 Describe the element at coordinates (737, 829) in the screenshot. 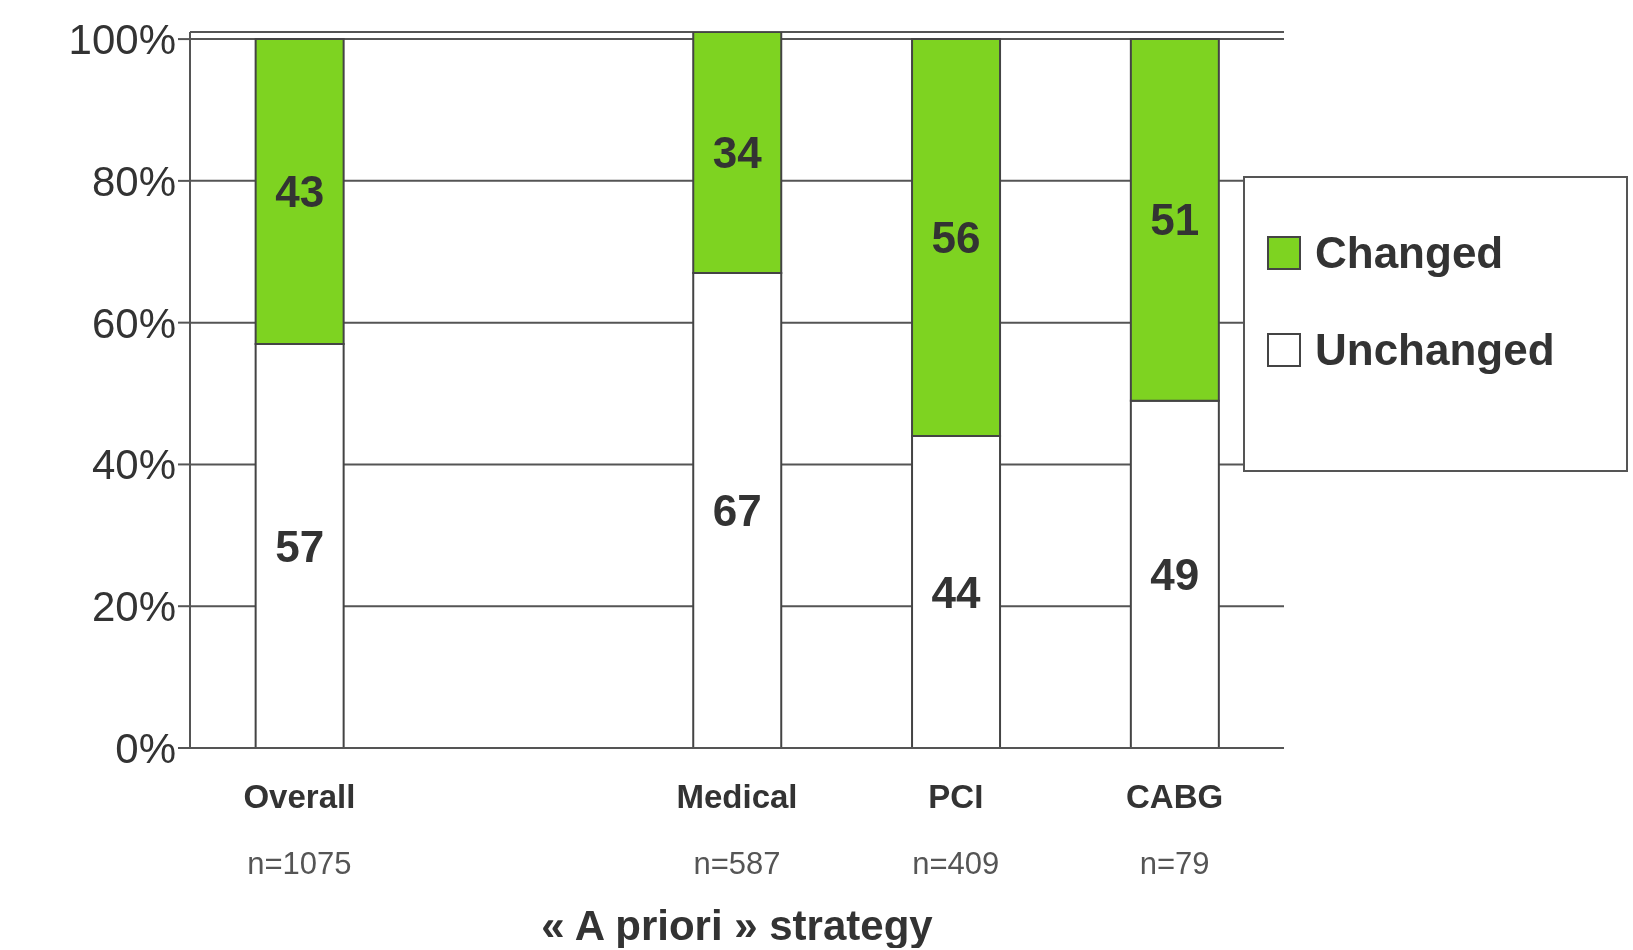

I see `x-tick-label: Medical n=587` at that location.